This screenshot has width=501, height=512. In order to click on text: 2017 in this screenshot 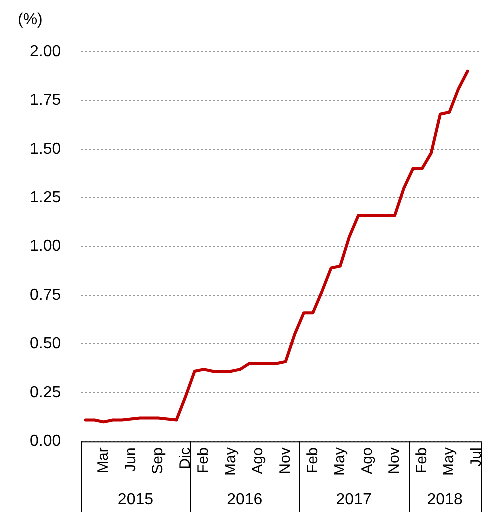, I will do `click(354, 499)`.